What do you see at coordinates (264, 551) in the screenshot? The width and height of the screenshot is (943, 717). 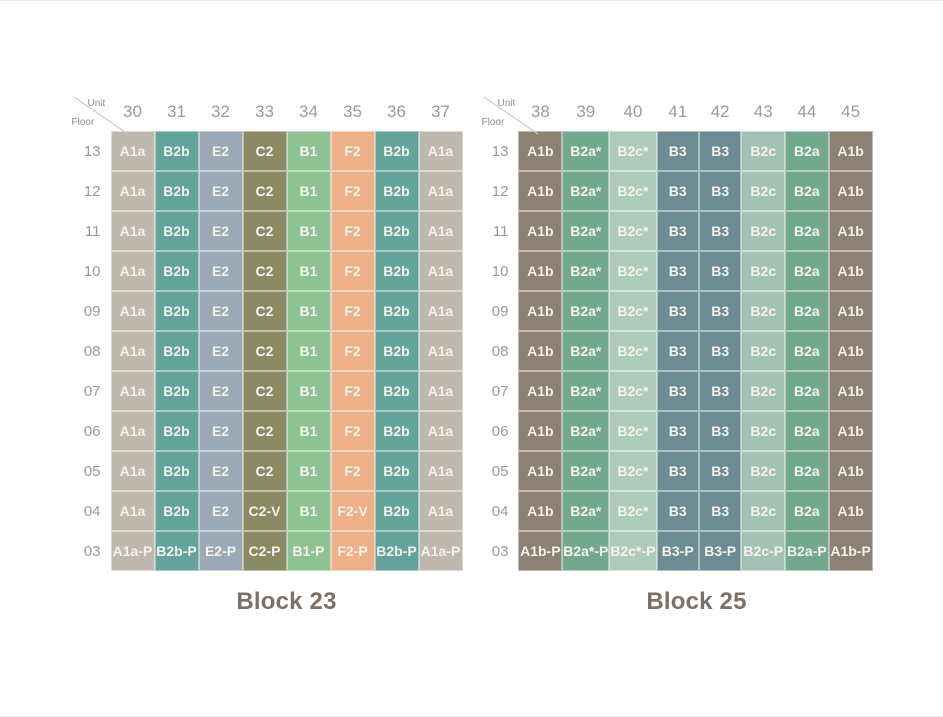 I see `unit-cell-33-03: C2-P` at bounding box center [264, 551].